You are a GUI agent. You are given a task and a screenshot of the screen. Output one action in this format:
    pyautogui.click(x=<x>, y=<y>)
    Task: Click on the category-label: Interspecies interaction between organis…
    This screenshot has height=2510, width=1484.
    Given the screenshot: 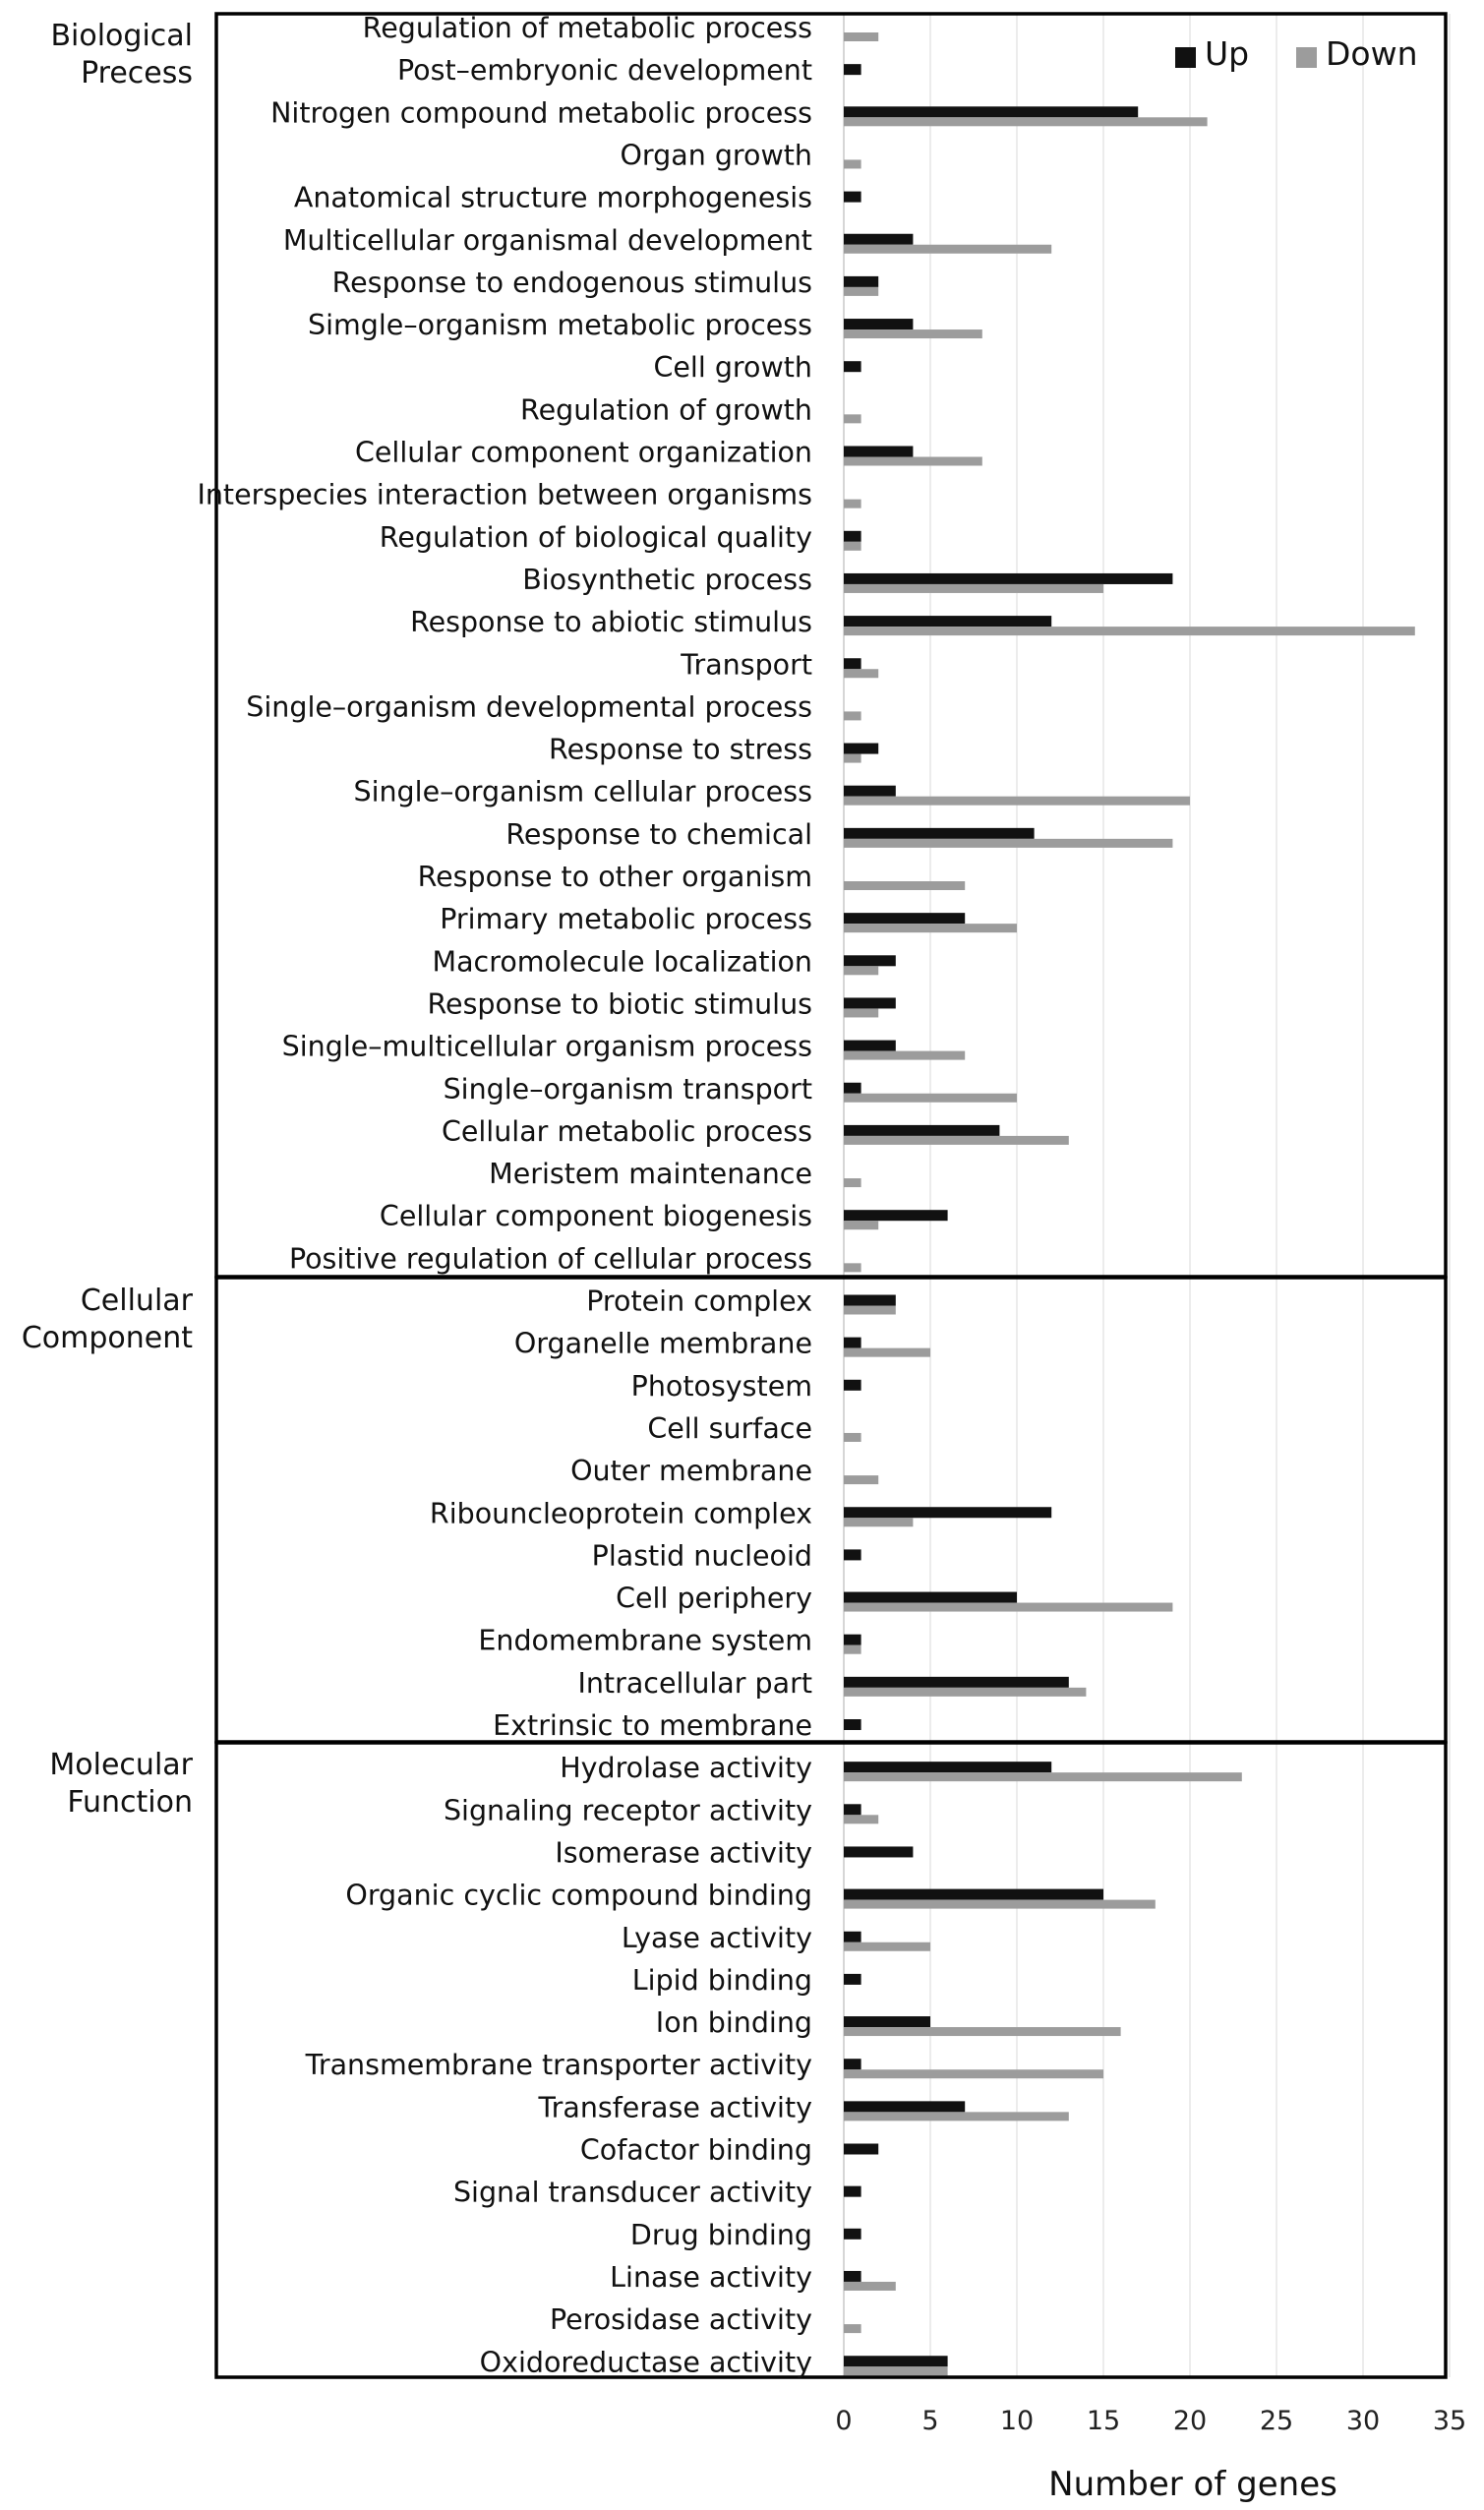 What is the action you would take?
    pyautogui.click(x=505, y=495)
    